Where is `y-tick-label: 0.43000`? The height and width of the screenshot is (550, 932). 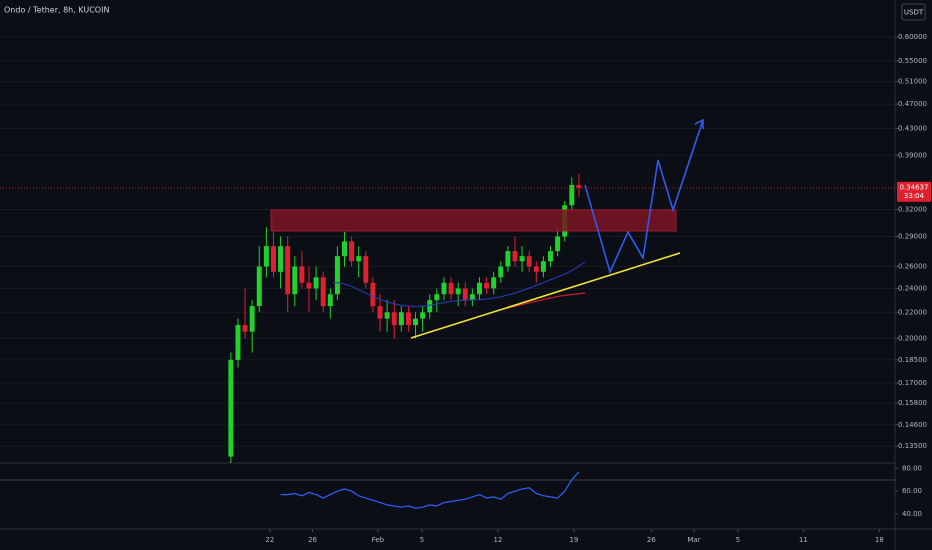
y-tick-label: 0.43000 is located at coordinates (912, 129).